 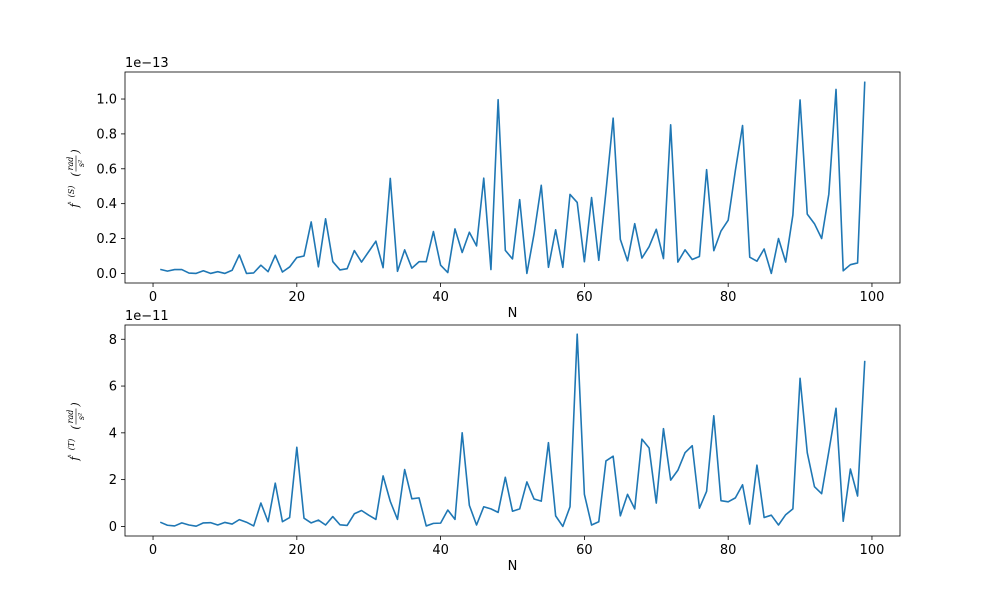 I want to click on y-axis-label: ḟ (T) (rad s²), so click(x=76, y=431).